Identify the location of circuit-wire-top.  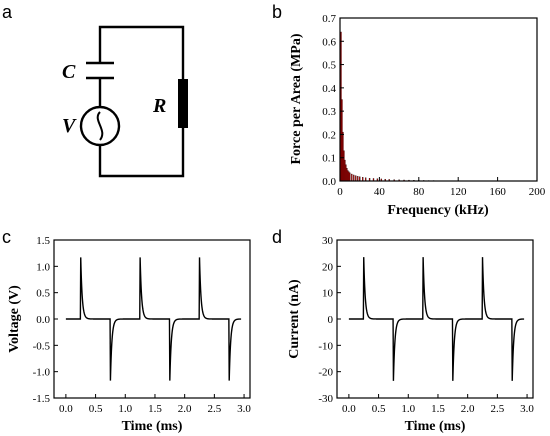
(141, 52).